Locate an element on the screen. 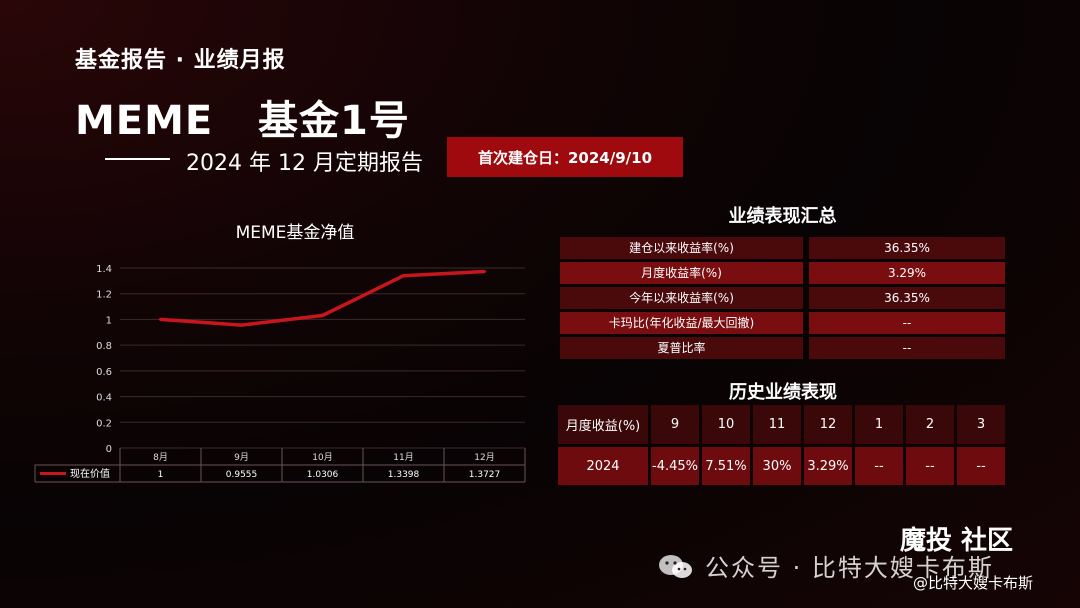  wechat-icon is located at coordinates (675, 566).